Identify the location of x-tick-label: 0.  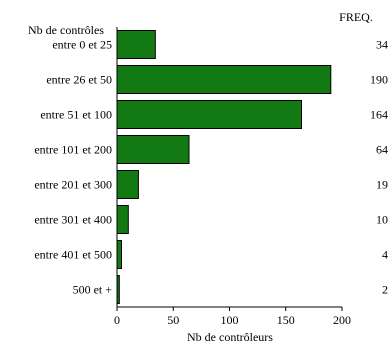
(117, 320).